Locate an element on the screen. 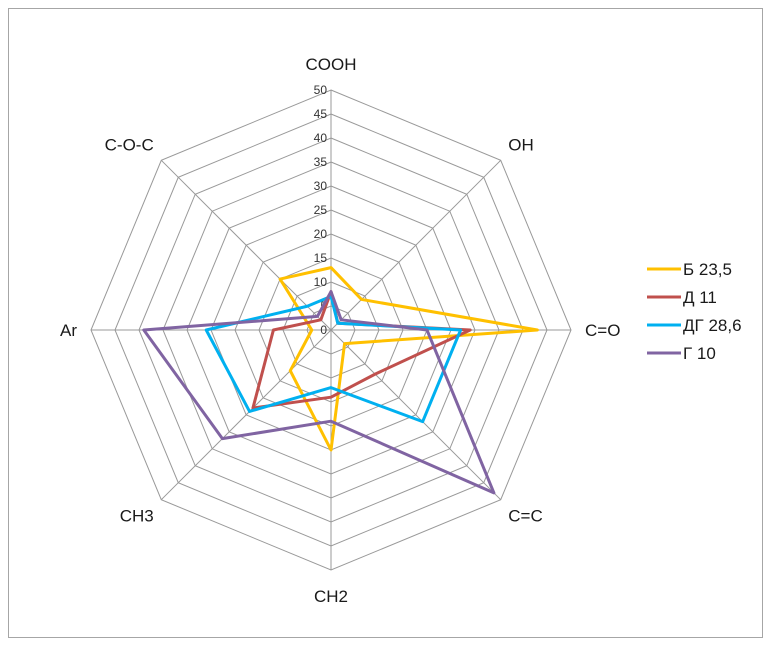 The width and height of the screenshot is (772, 646). tick-label: 20 is located at coordinates (321, 234).